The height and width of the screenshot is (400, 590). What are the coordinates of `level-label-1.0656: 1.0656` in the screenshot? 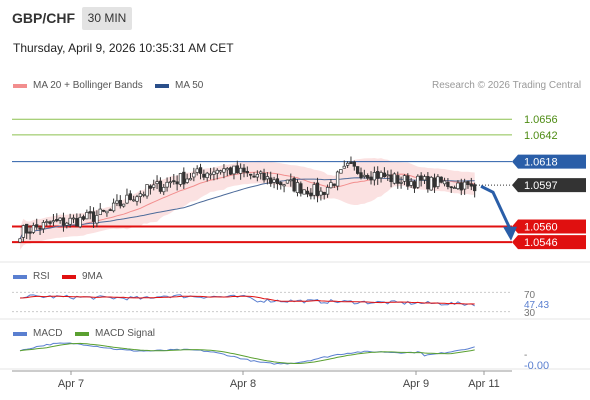 It's located at (541, 120).